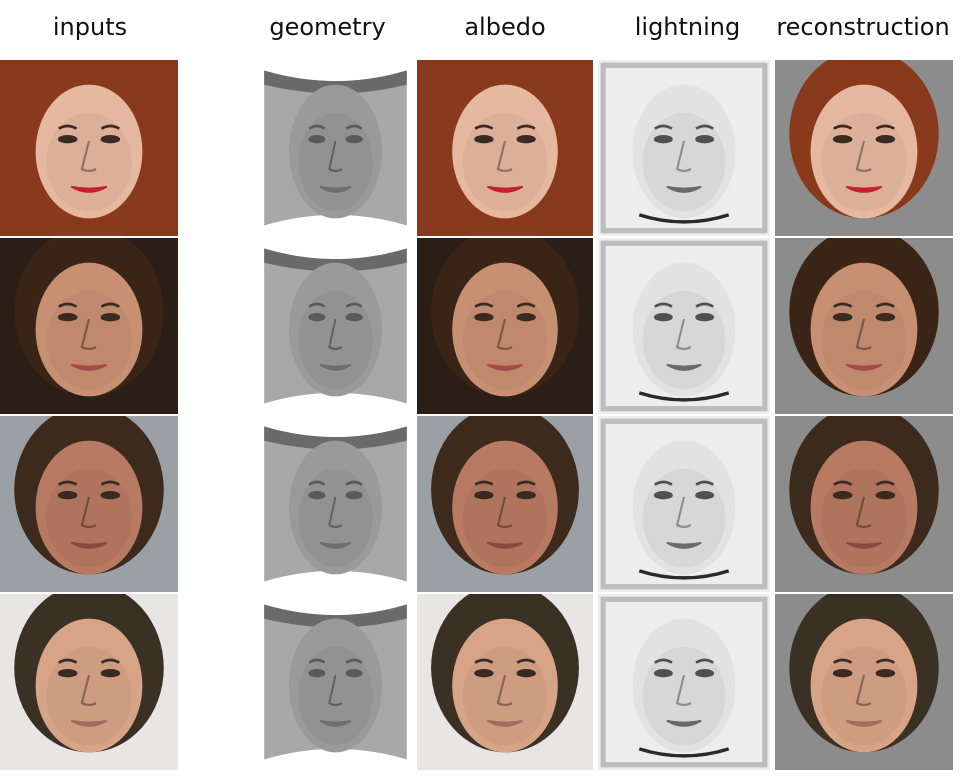  Describe the element at coordinates (863, 27) in the screenshot. I see `column-header-reconstruction: reconstruction` at that location.